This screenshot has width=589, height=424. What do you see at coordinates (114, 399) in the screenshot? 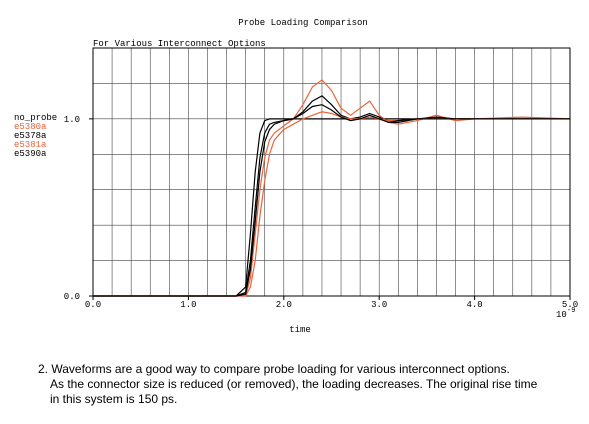
I see `caption-line: in this system is 150 ps.` at bounding box center [114, 399].